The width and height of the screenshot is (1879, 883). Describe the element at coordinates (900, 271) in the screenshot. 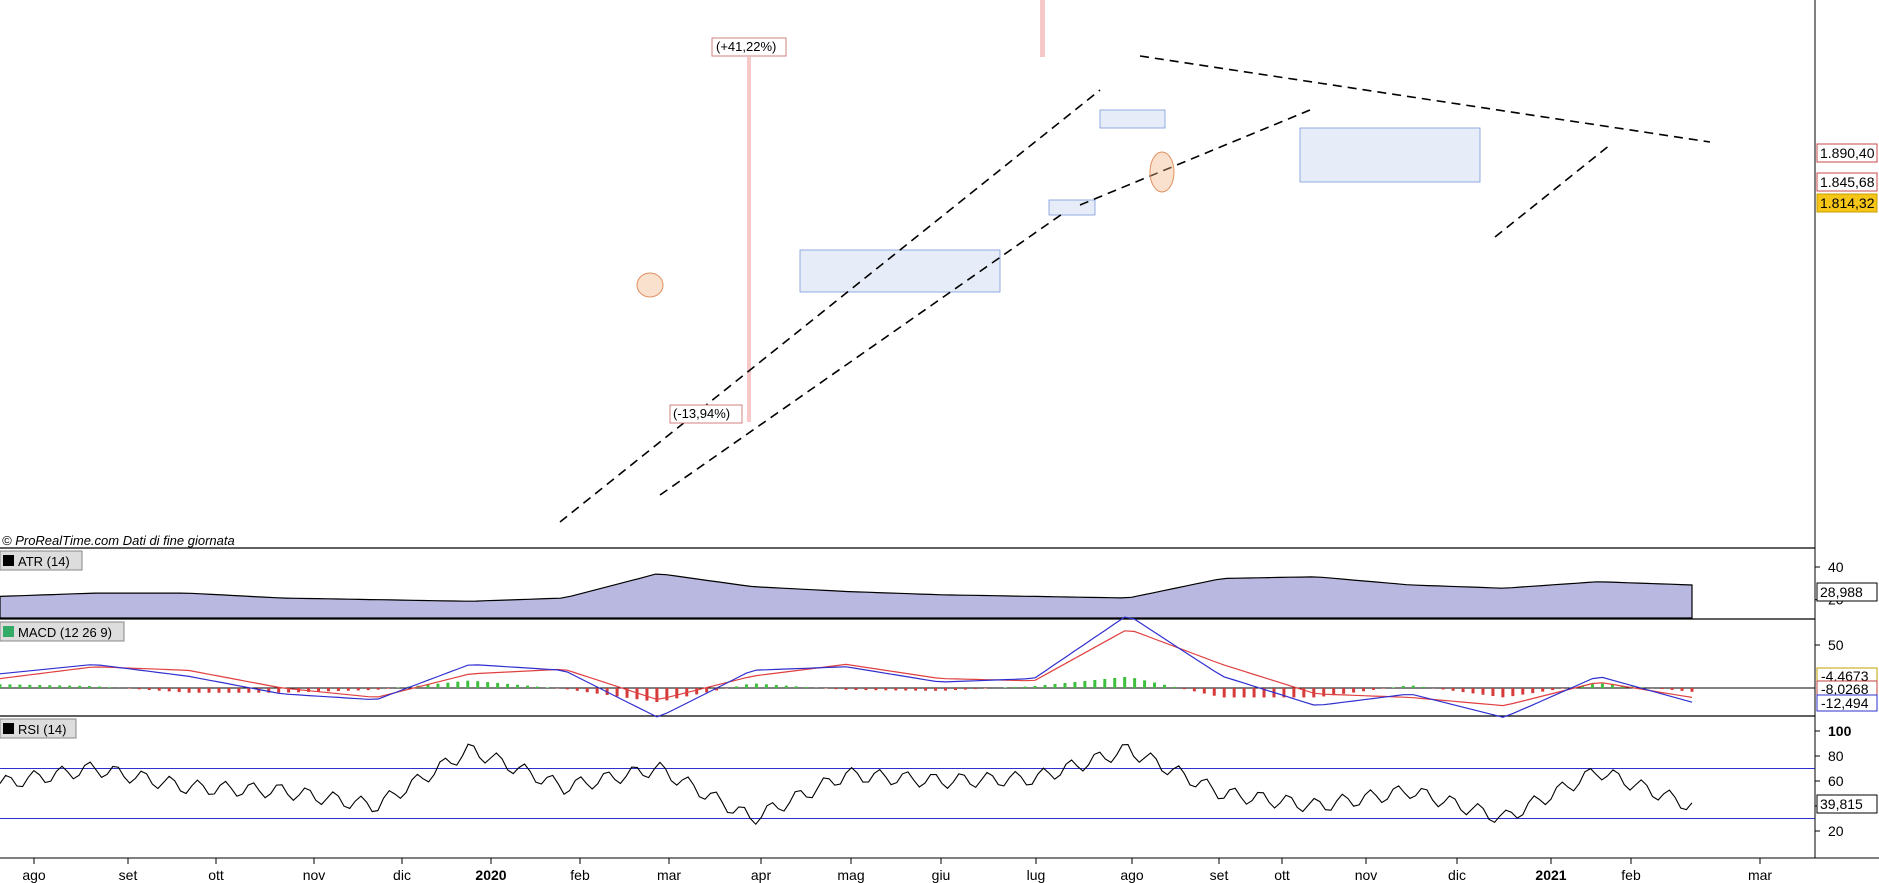

I see `consolidation-box` at that location.